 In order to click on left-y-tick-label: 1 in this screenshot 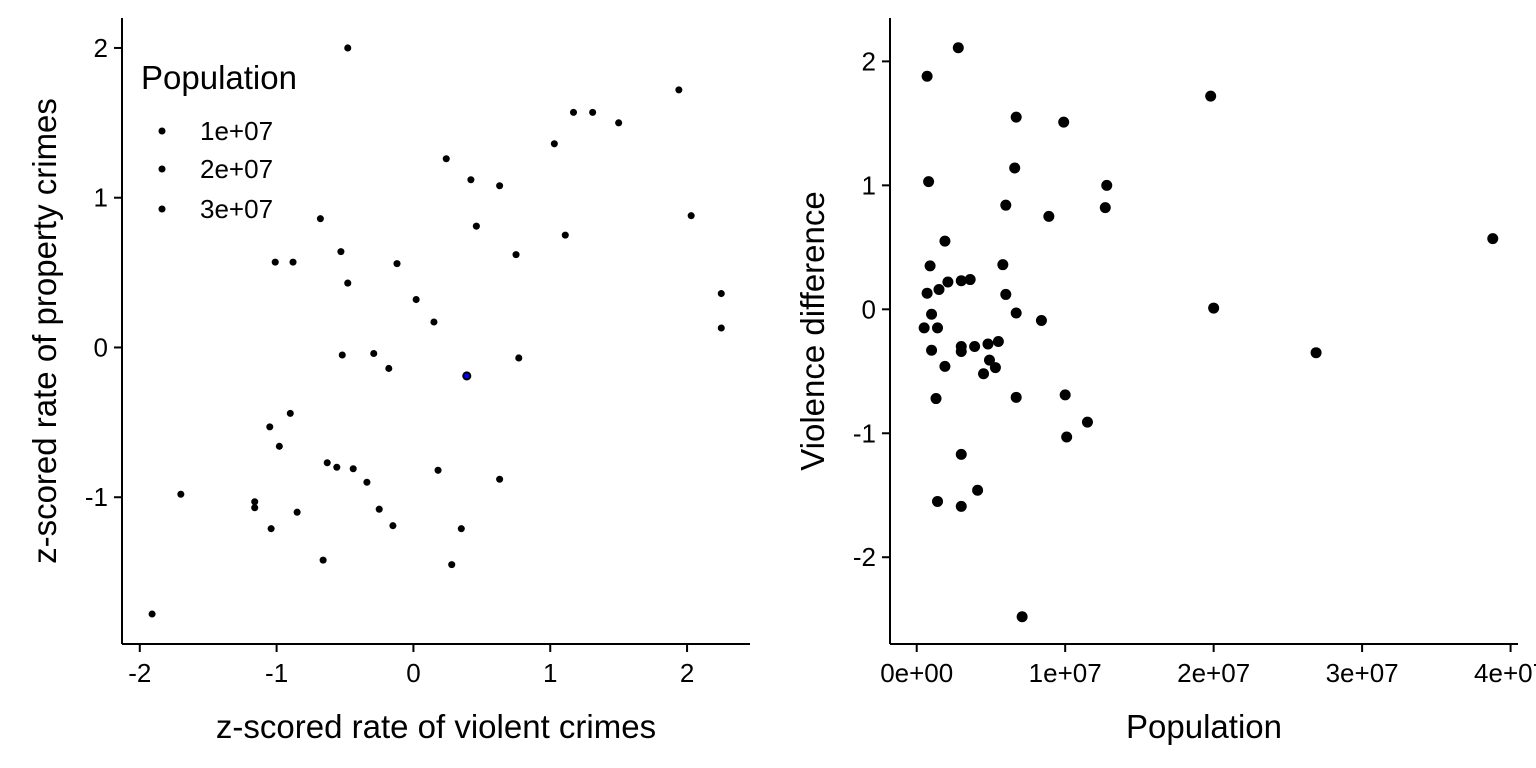, I will do `click(101, 198)`.